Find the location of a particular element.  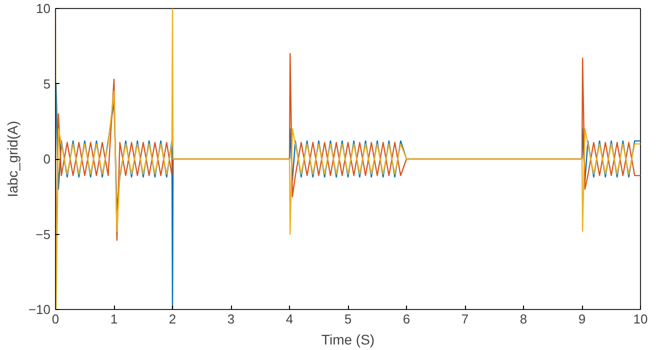

x-tick-label: 4 is located at coordinates (290, 319).